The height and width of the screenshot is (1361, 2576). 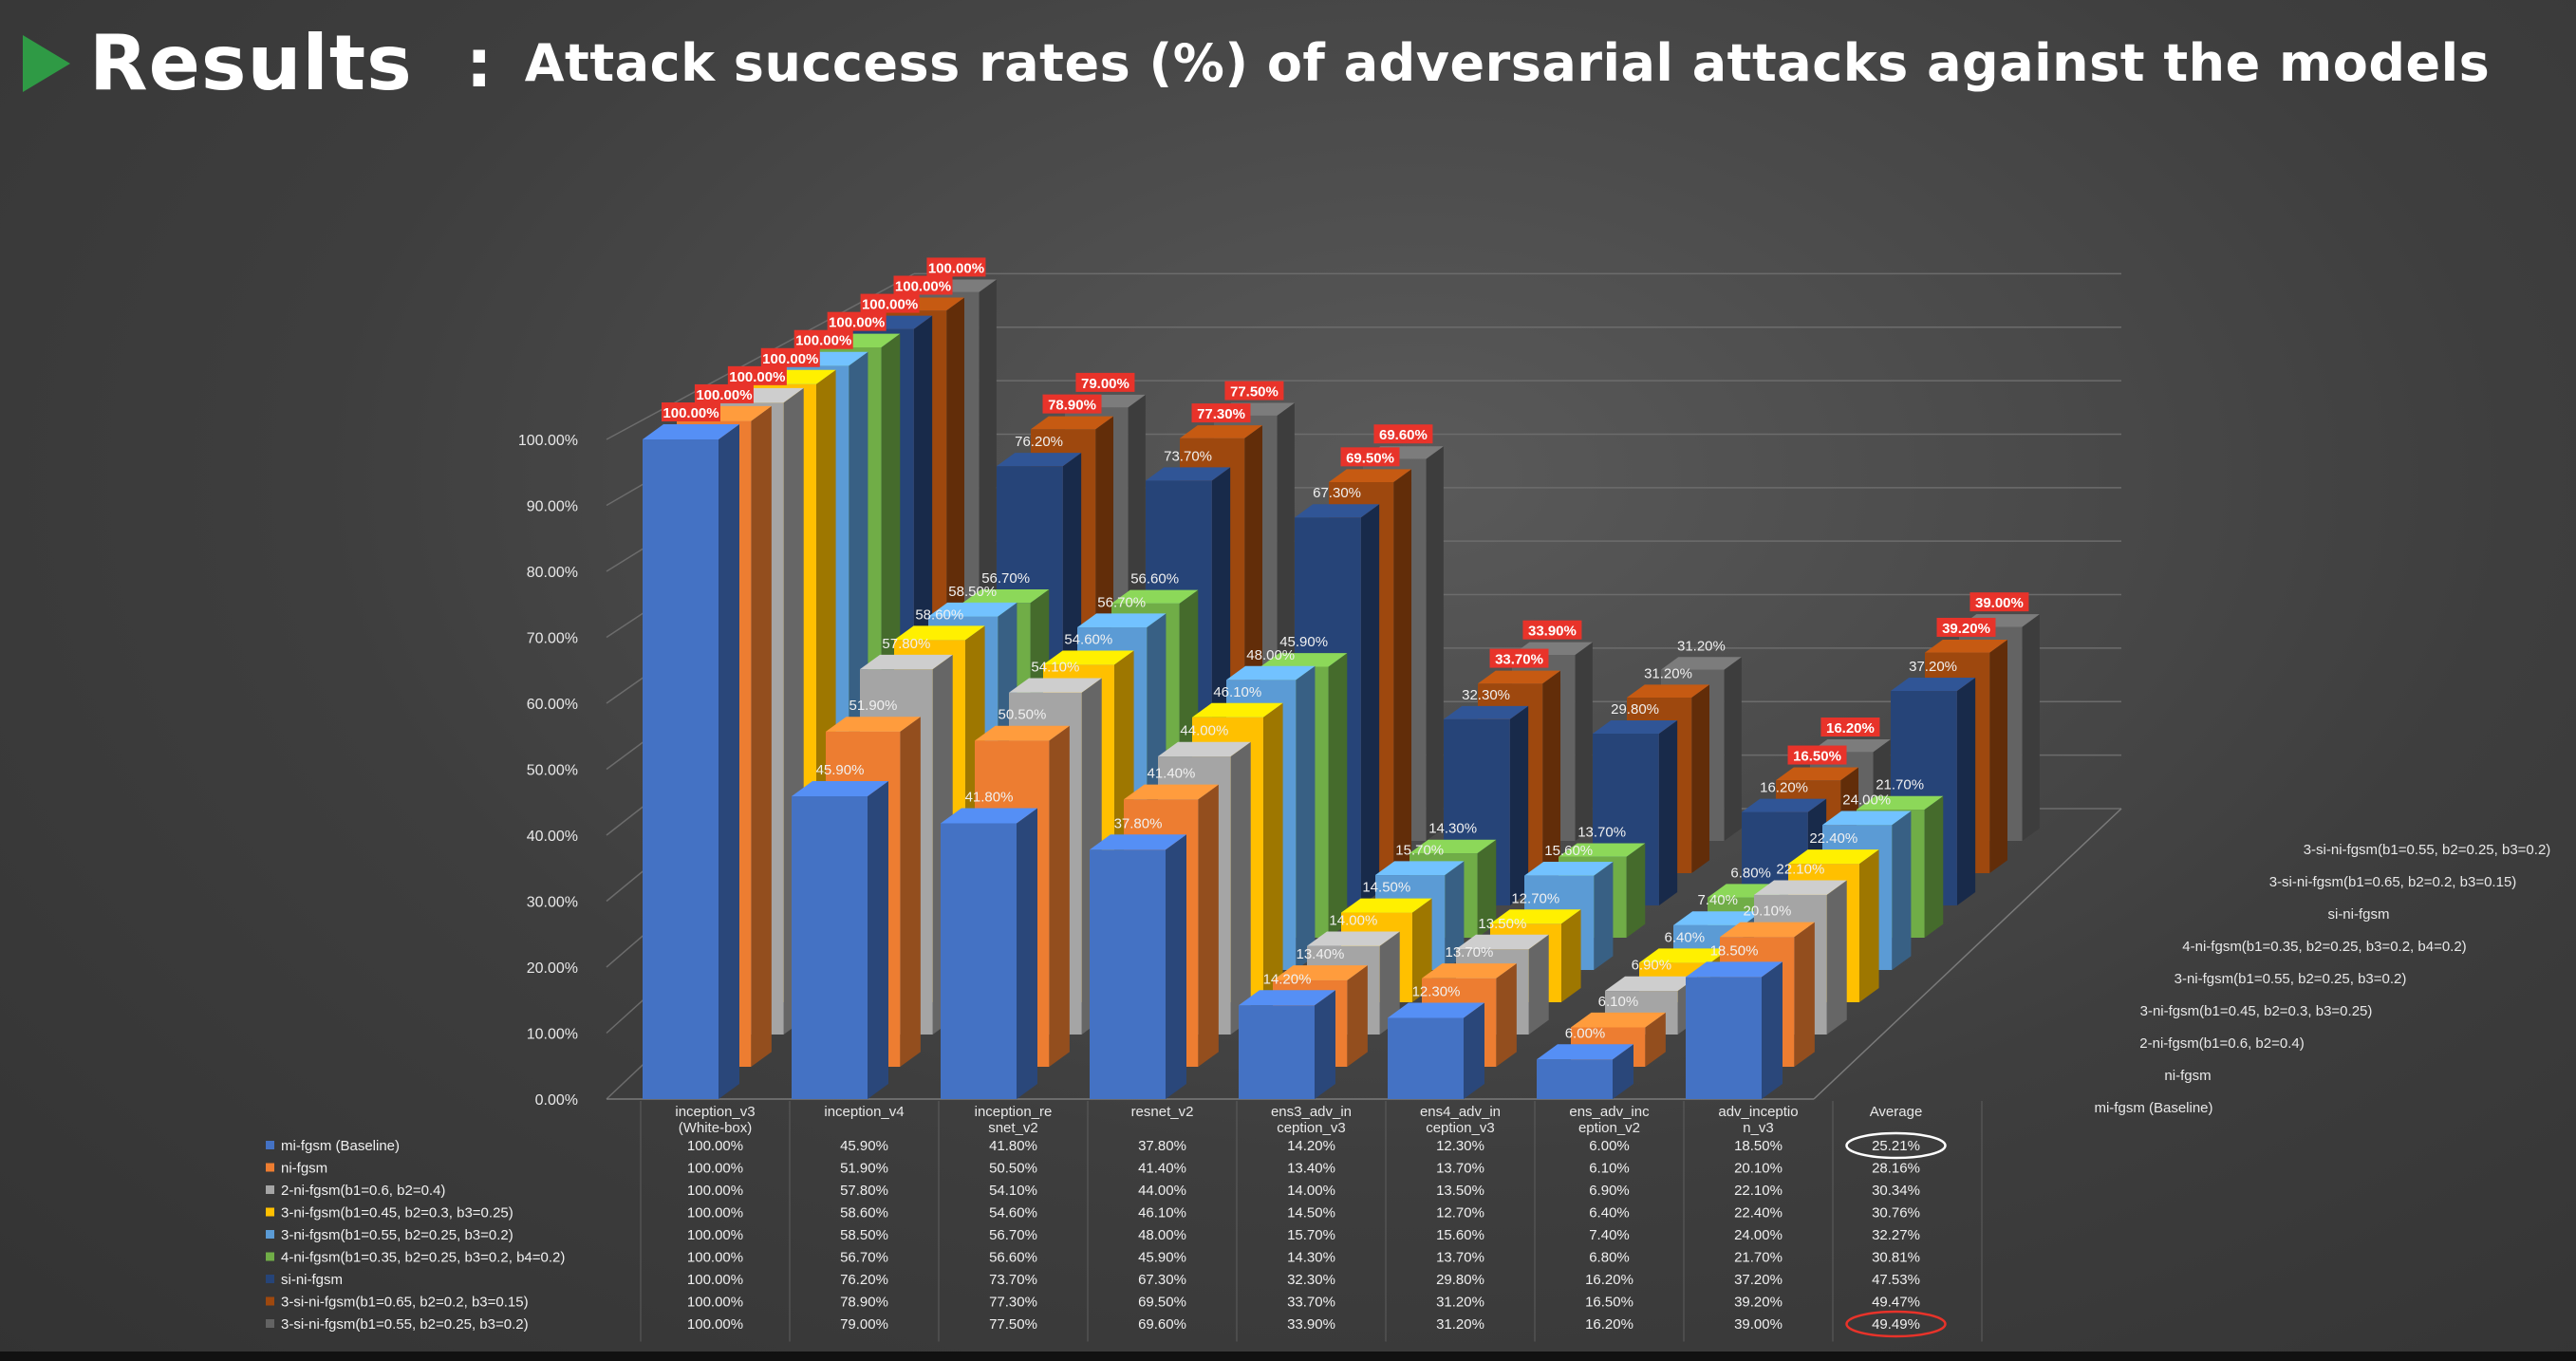 I want to click on y-tick-label: 90.00%, so click(x=553, y=507).